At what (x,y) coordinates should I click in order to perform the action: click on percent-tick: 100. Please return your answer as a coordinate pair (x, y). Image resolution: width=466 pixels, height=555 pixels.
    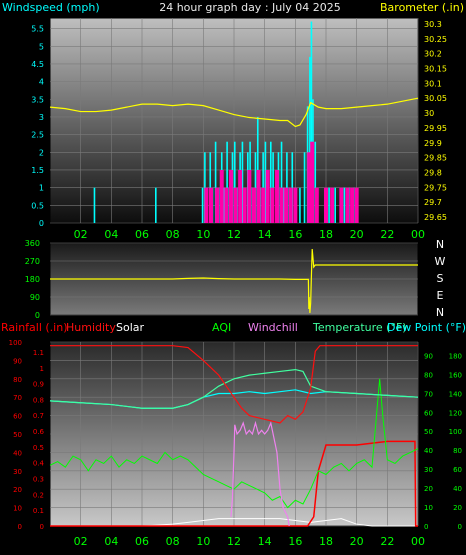
    Looking at the image, I should click on (15, 343).